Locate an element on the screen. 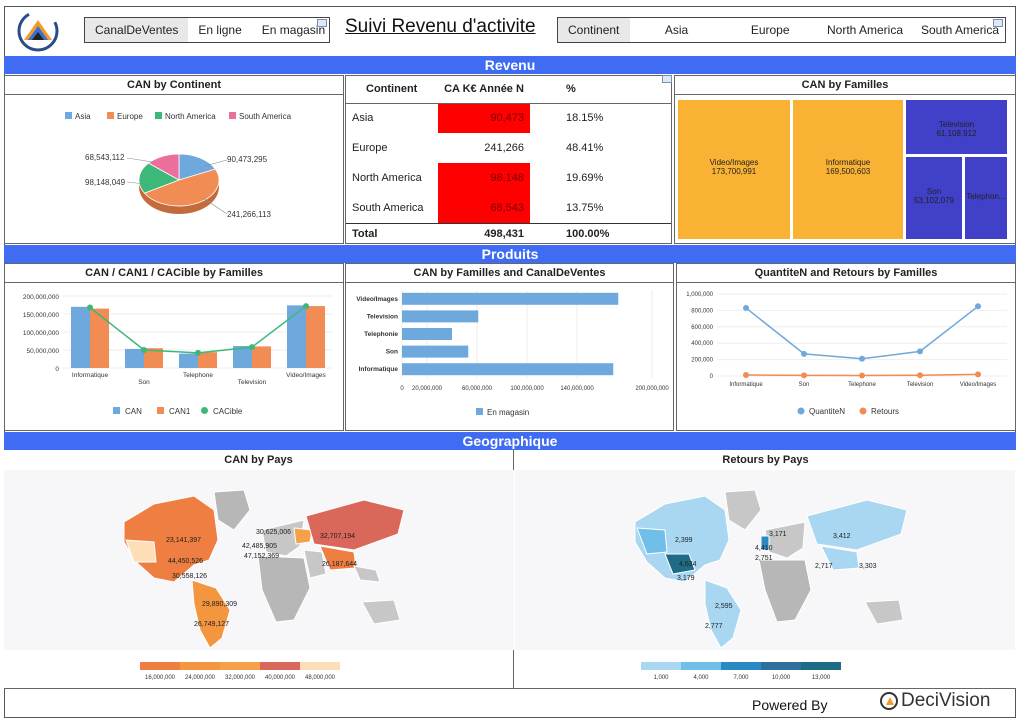  table-row: Asia 90,473 18.15% is located at coordinates (508, 118).